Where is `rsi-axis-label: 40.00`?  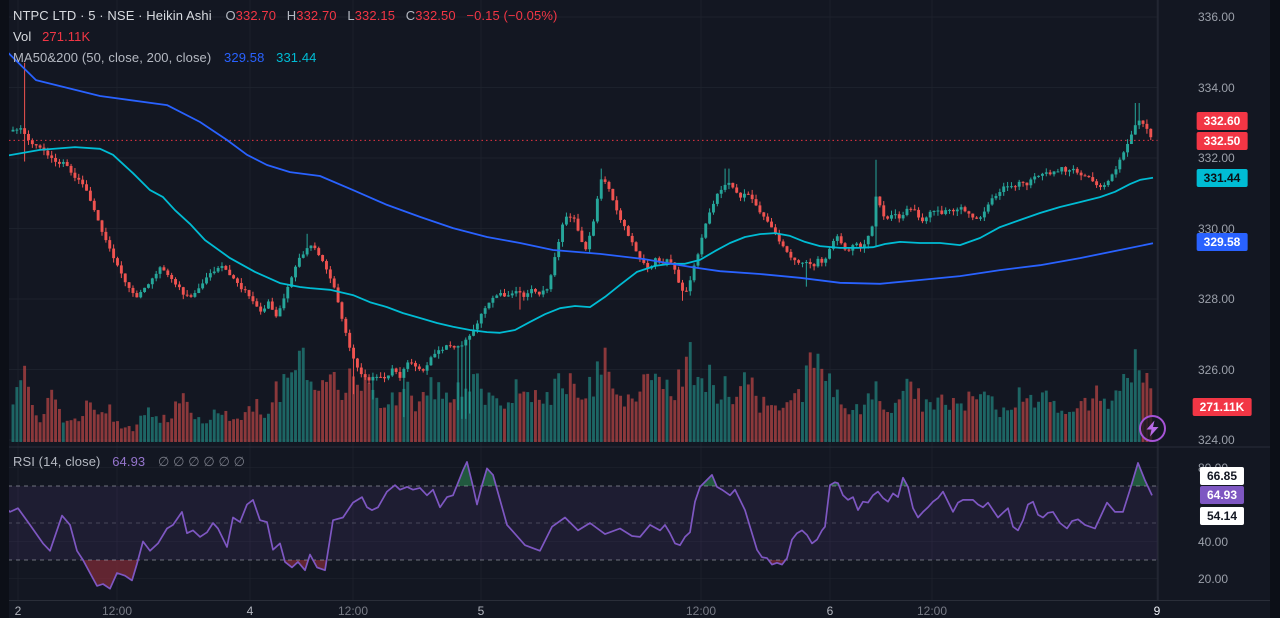 rsi-axis-label: 40.00 is located at coordinates (1213, 541).